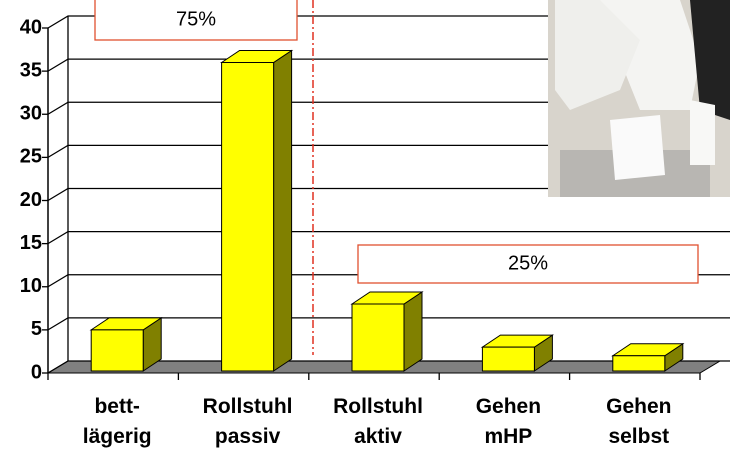 This screenshot has height=458, width=730. Describe the element at coordinates (117, 421) in the screenshot. I see `x-tick-label: bett- lägerig` at that location.